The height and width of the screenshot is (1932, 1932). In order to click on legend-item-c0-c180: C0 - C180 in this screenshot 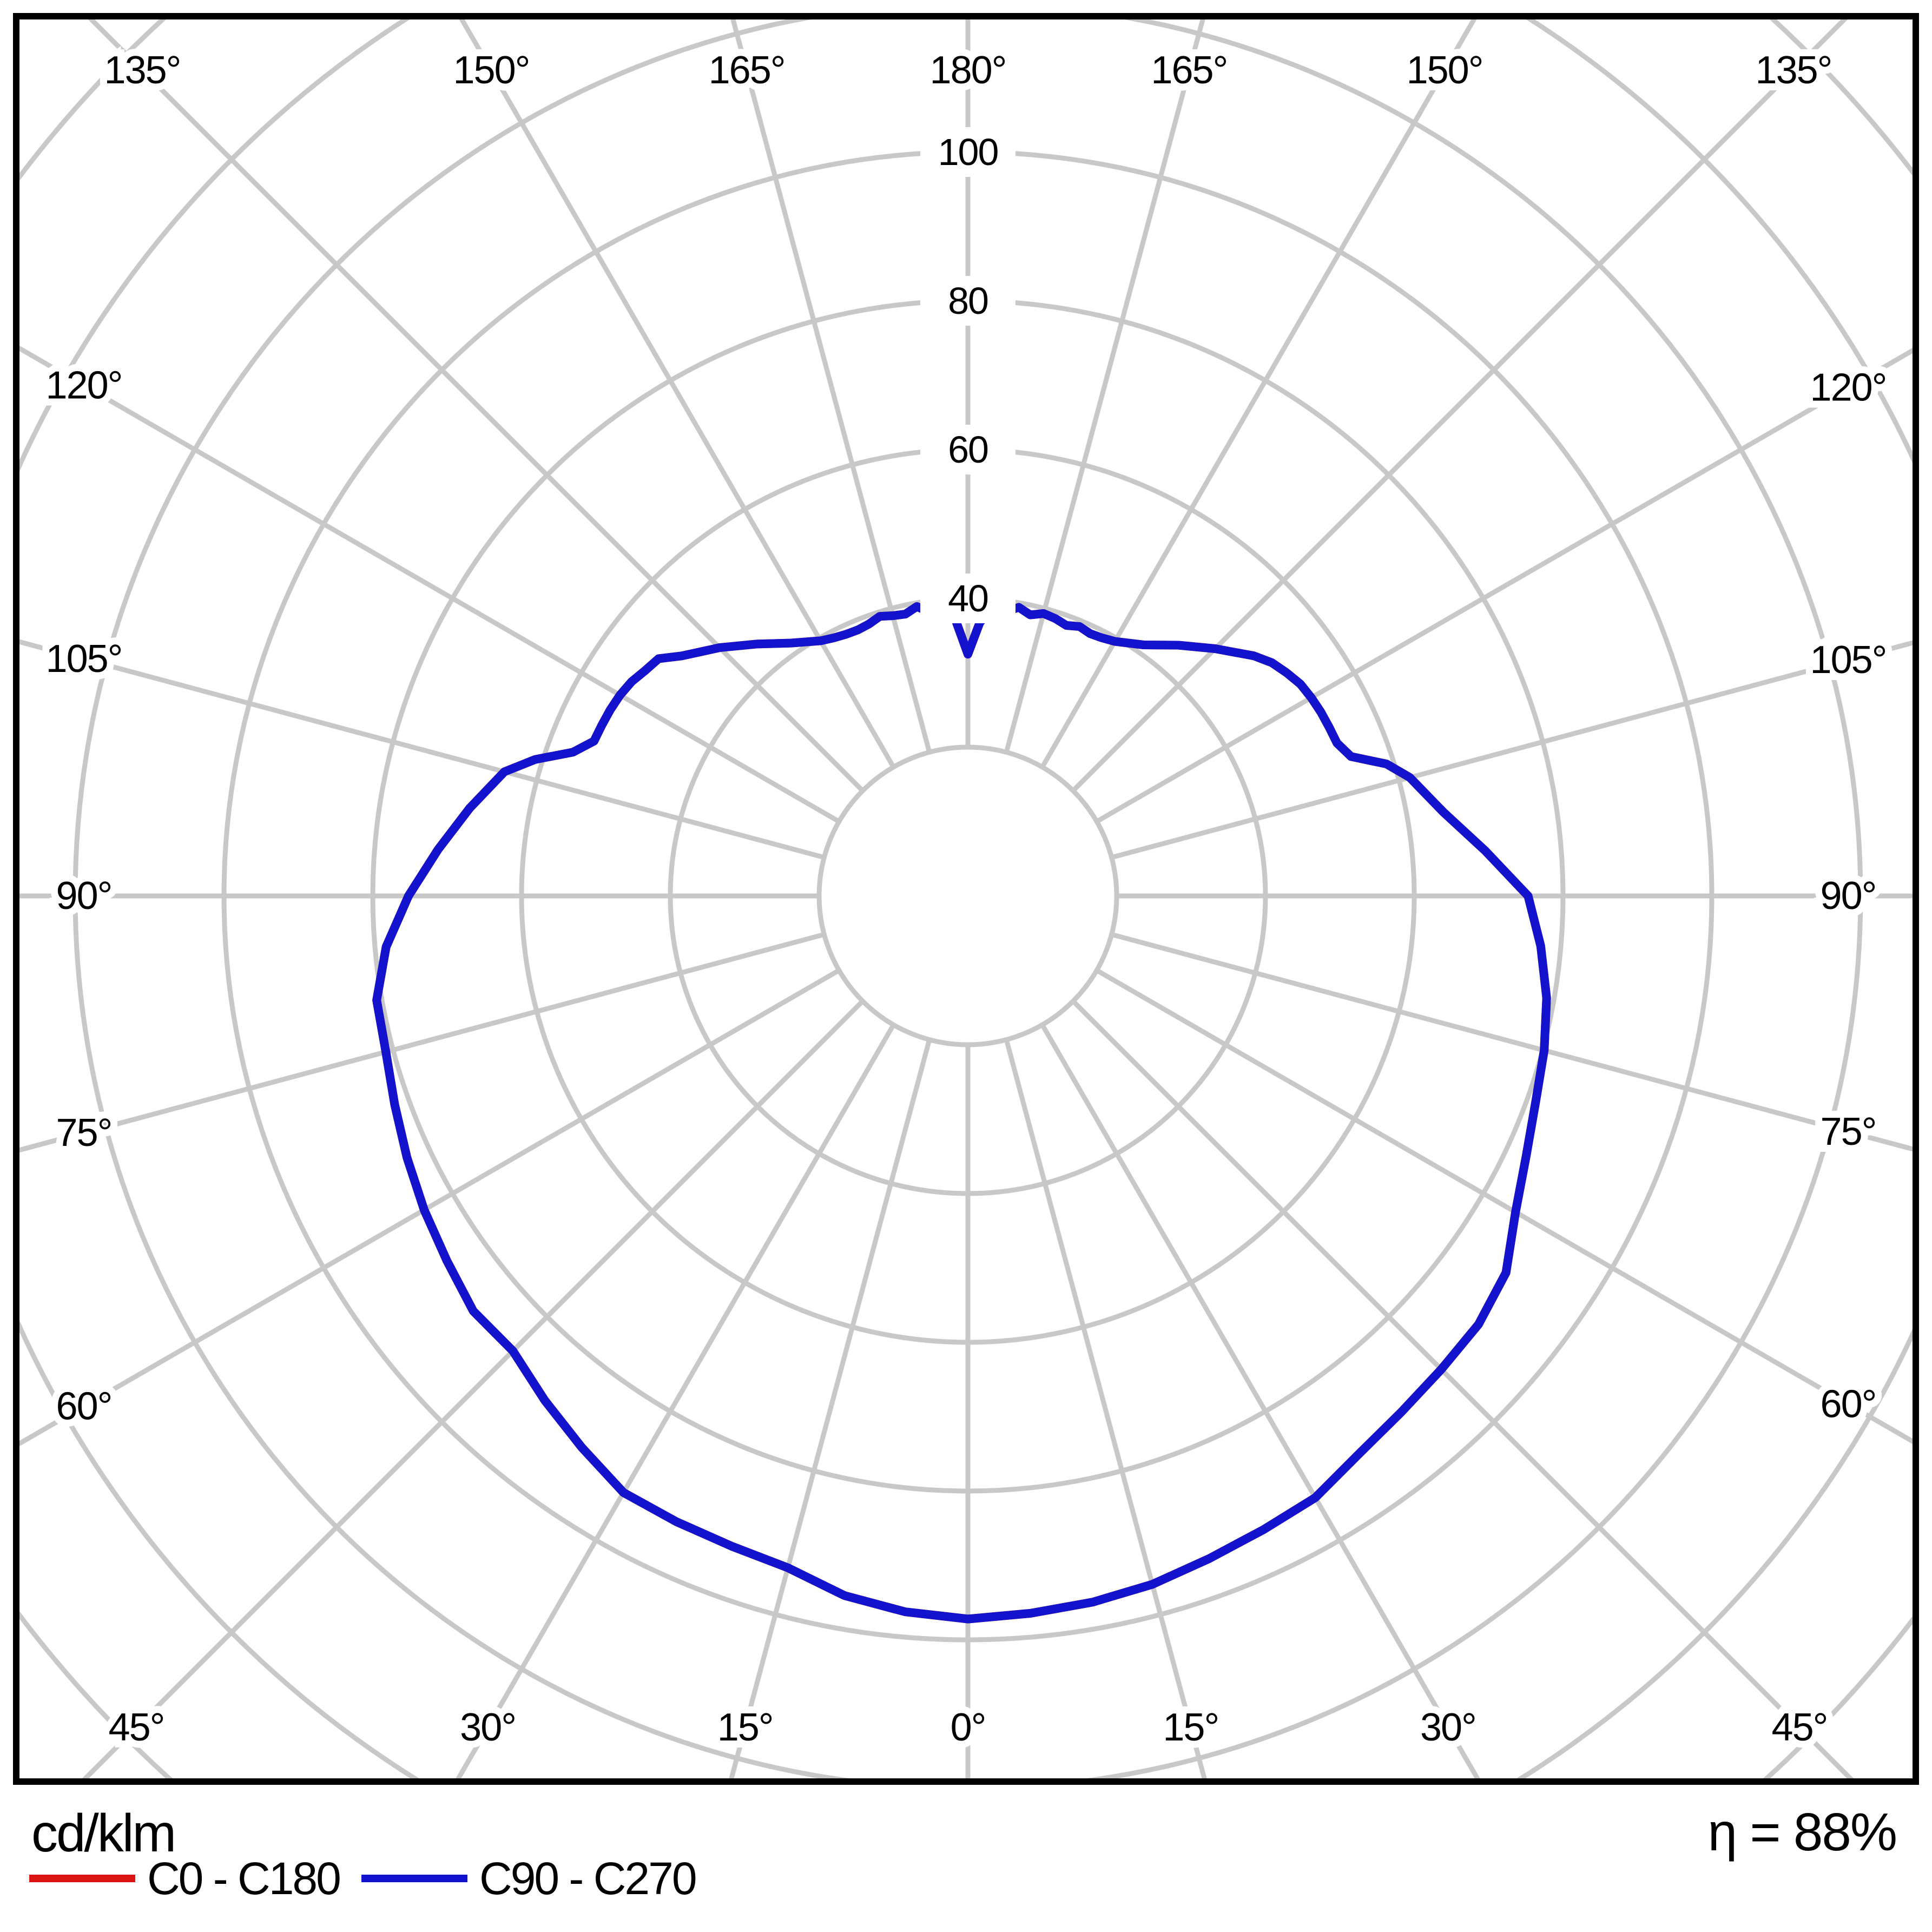, I will do `click(185, 1879)`.